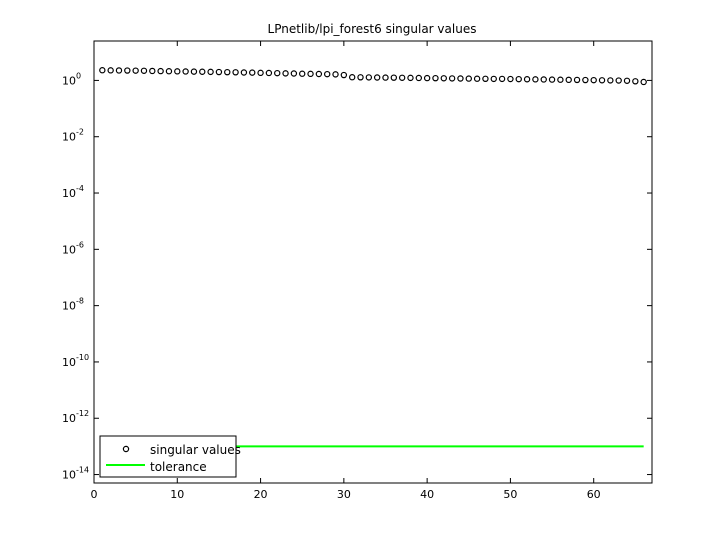  What do you see at coordinates (178, 467) in the screenshot?
I see `legend-label-tolerance: tolerance` at bounding box center [178, 467].